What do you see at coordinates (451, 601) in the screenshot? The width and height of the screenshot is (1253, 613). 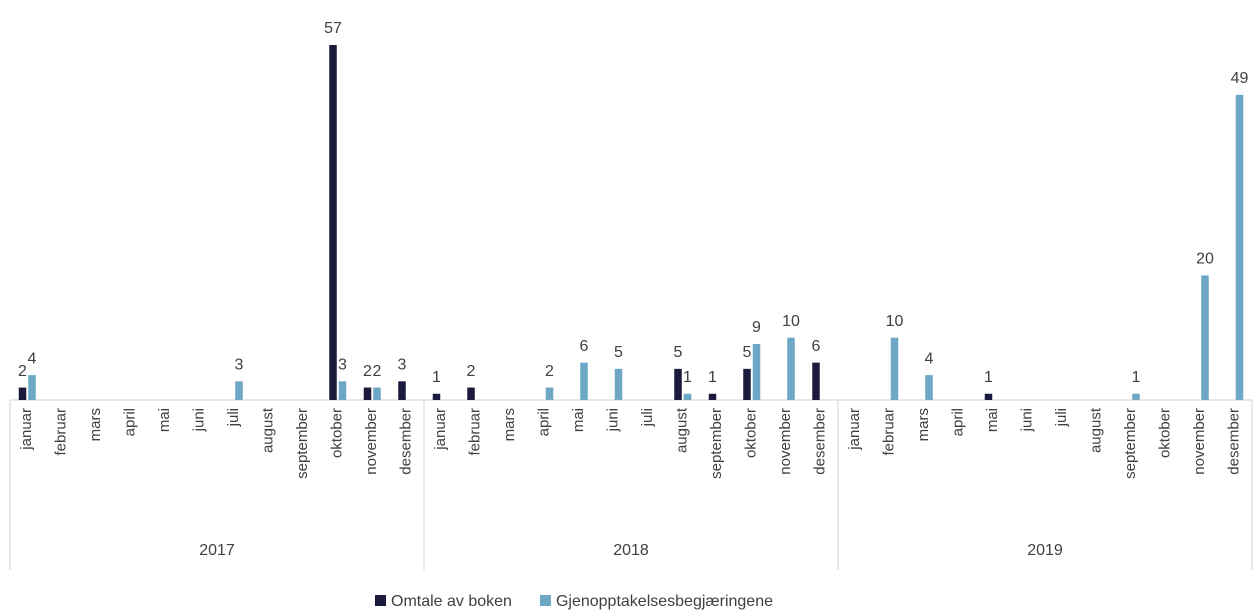 I see `legend-label: Omtale av boken` at bounding box center [451, 601].